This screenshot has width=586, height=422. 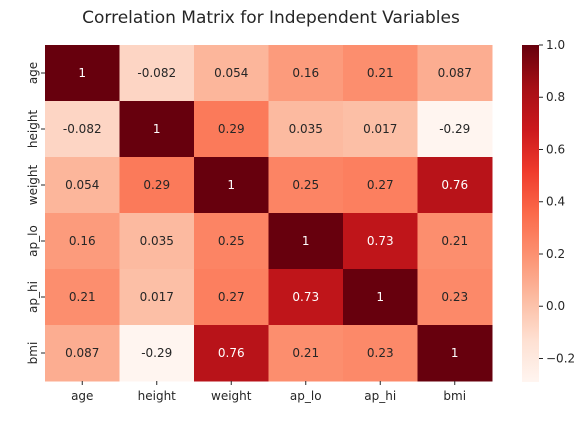 I want to click on heatmap-cell-height-height, so click(x=157, y=129).